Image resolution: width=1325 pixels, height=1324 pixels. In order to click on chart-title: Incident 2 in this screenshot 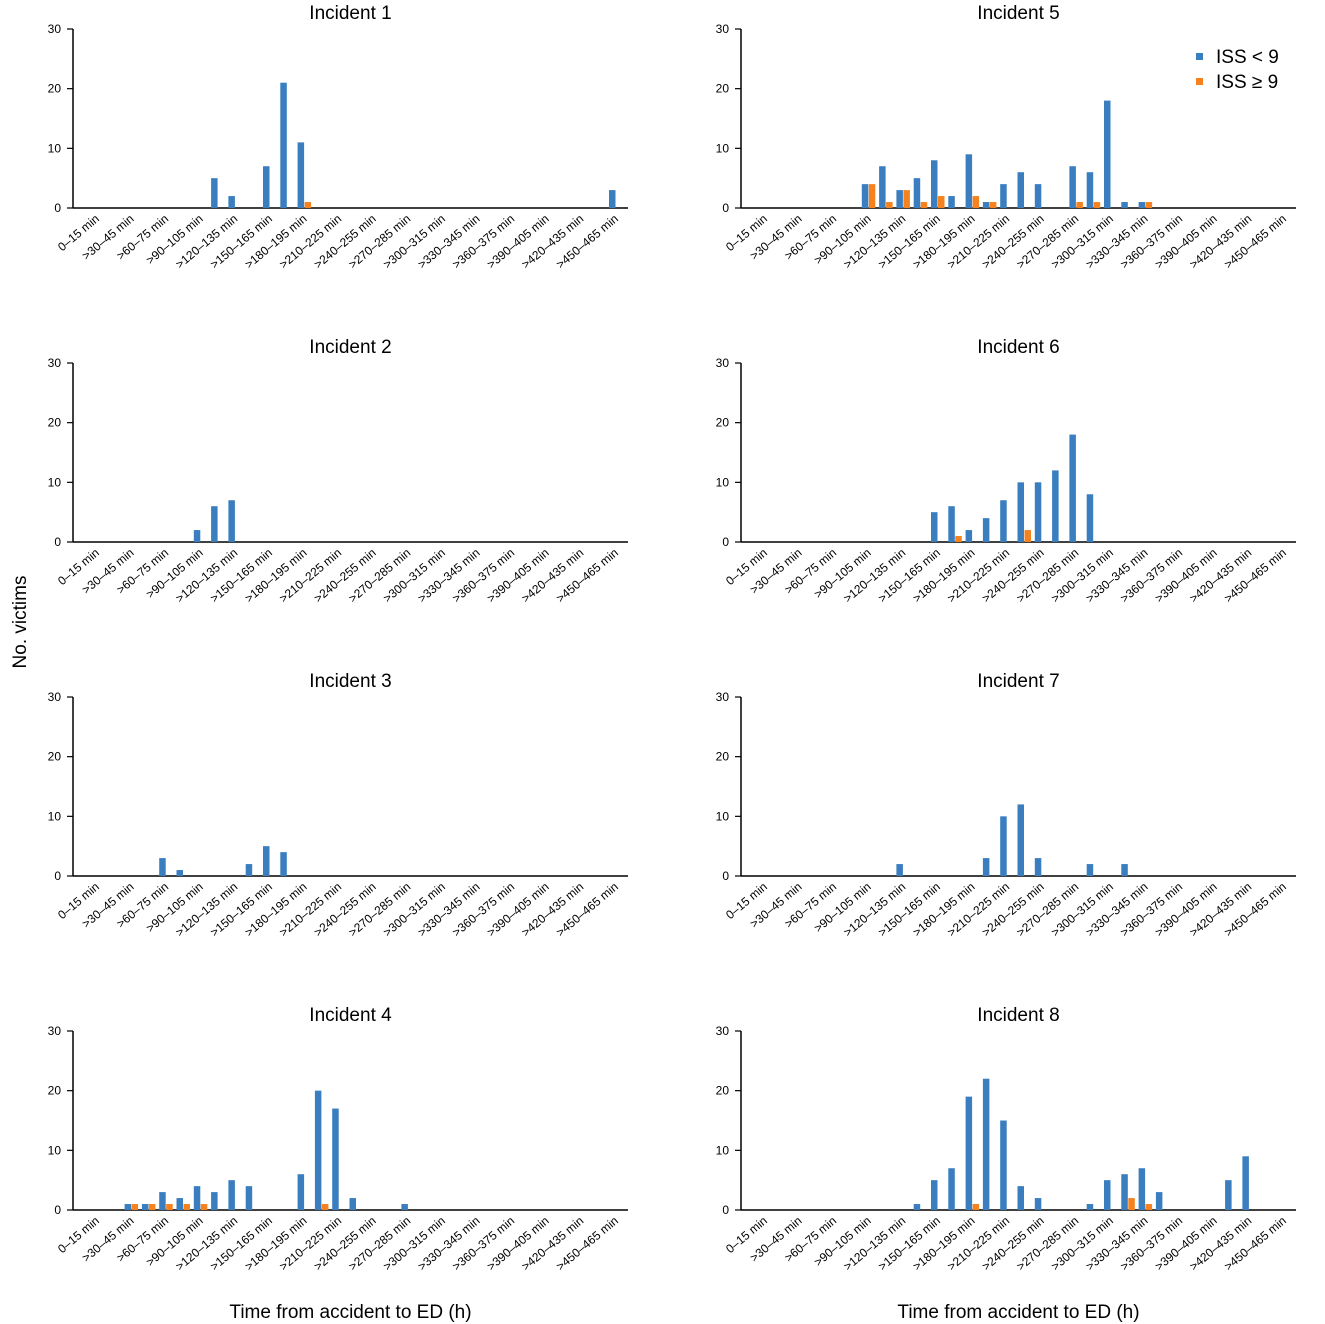, I will do `click(350, 347)`.